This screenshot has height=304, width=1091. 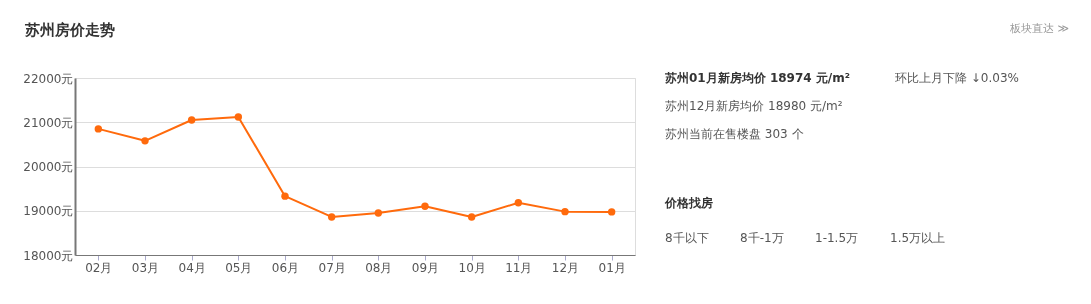 What do you see at coordinates (239, 267) in the screenshot?
I see `x-tick-label: 05月` at bounding box center [239, 267].